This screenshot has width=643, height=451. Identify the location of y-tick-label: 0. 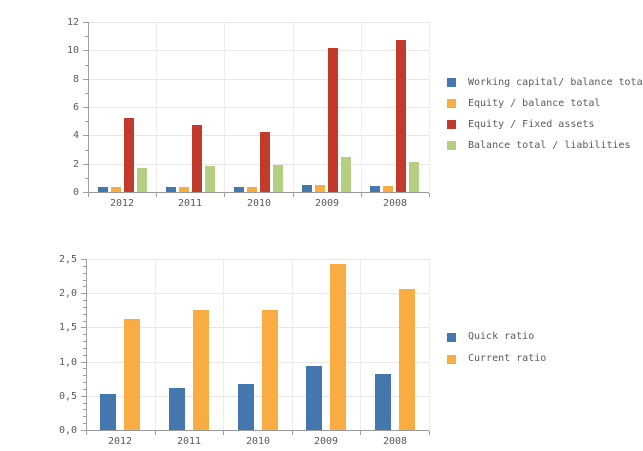
(75, 192).